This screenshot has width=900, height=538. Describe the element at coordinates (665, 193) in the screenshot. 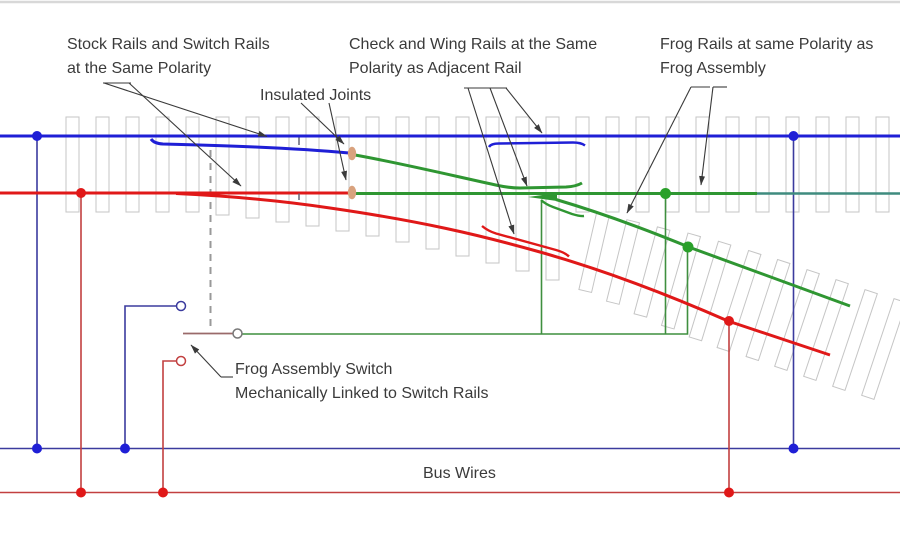

I see `green-straight-rail-tap-dot` at that location.